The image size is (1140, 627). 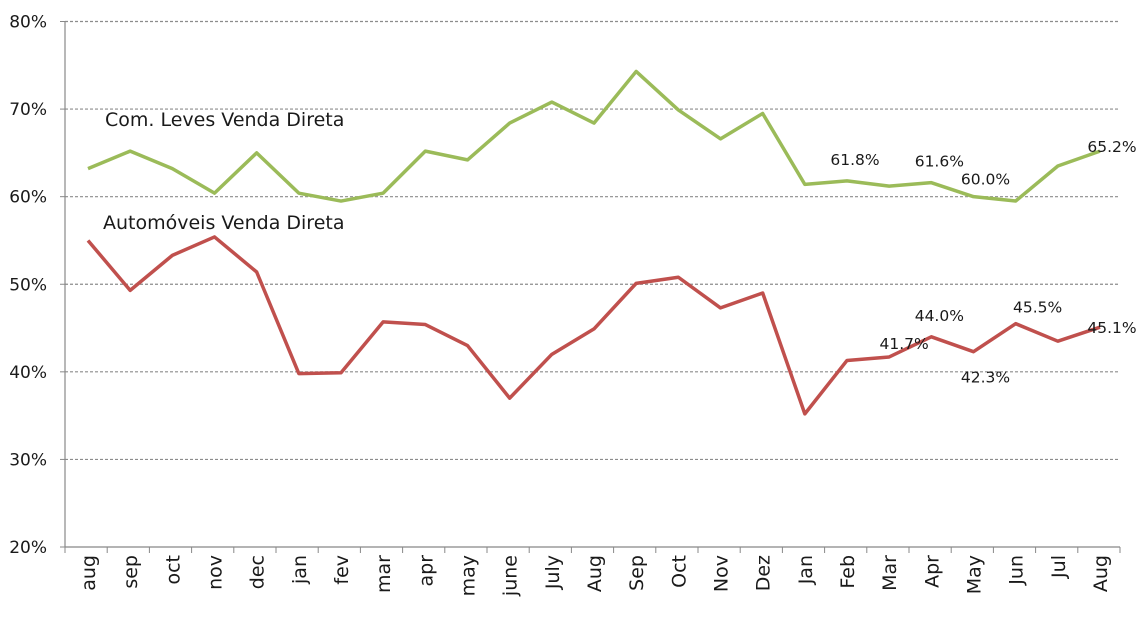 What do you see at coordinates (28, 110) in the screenshot?
I see `y-tick-label: 70%` at bounding box center [28, 110].